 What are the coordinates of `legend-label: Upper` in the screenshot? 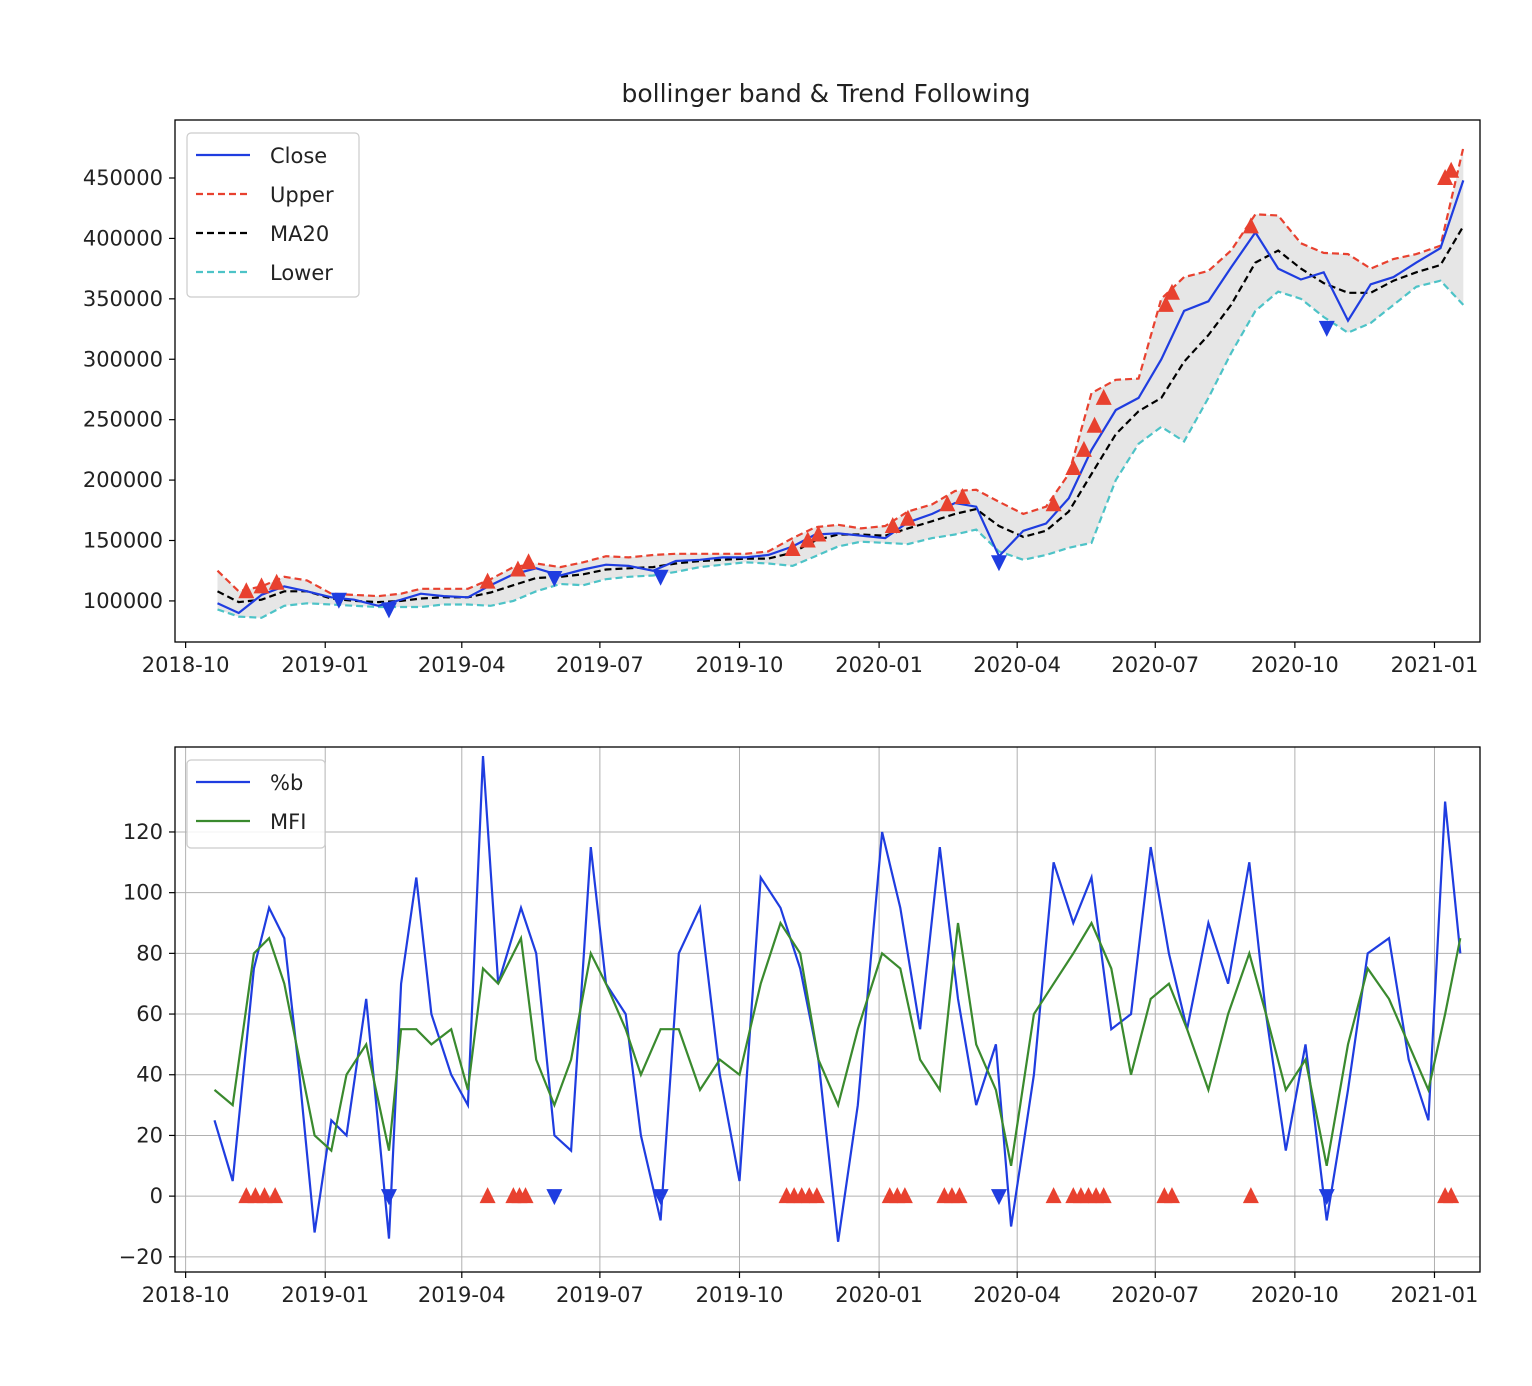 It's located at (302, 195).